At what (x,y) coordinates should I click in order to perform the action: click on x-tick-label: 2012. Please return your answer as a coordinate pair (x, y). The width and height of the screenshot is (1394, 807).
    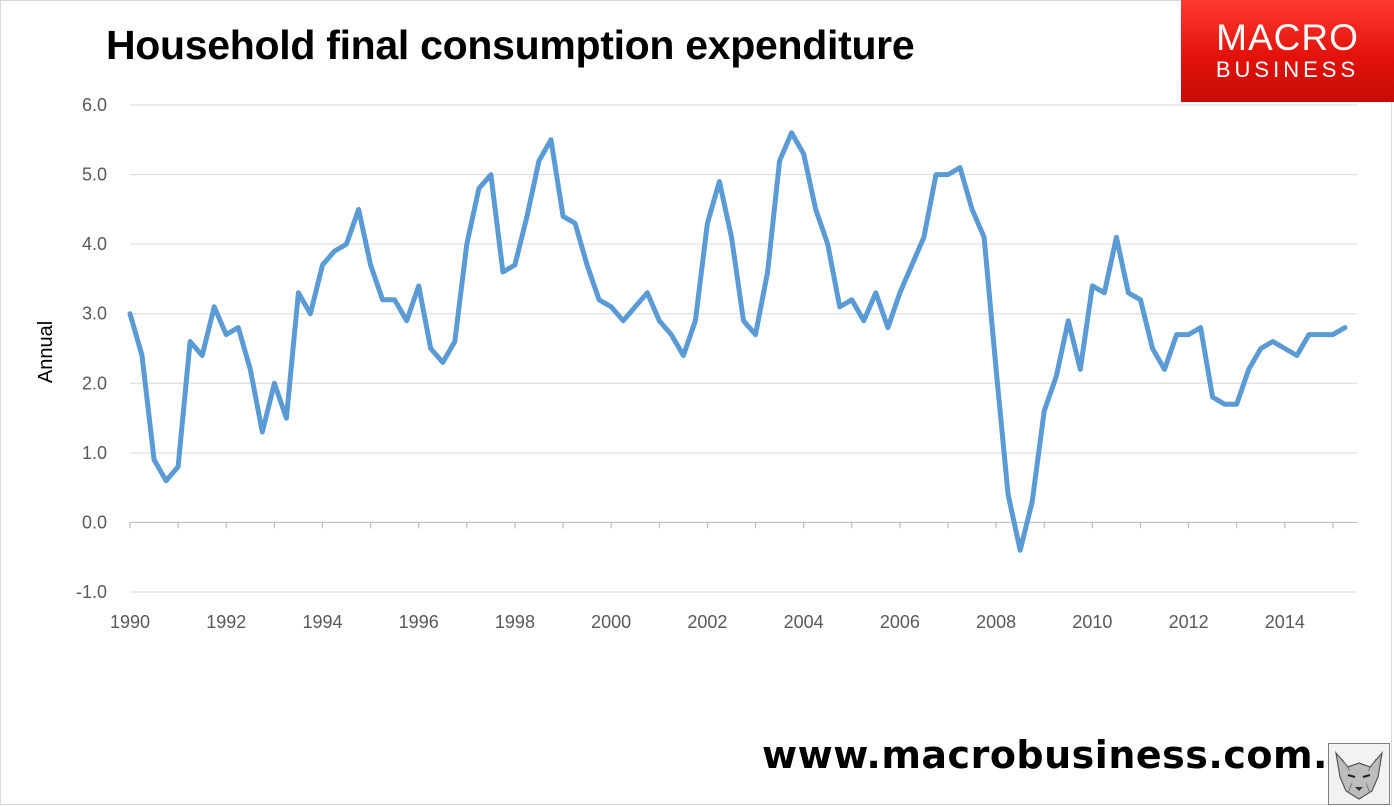
    Looking at the image, I should click on (1189, 622).